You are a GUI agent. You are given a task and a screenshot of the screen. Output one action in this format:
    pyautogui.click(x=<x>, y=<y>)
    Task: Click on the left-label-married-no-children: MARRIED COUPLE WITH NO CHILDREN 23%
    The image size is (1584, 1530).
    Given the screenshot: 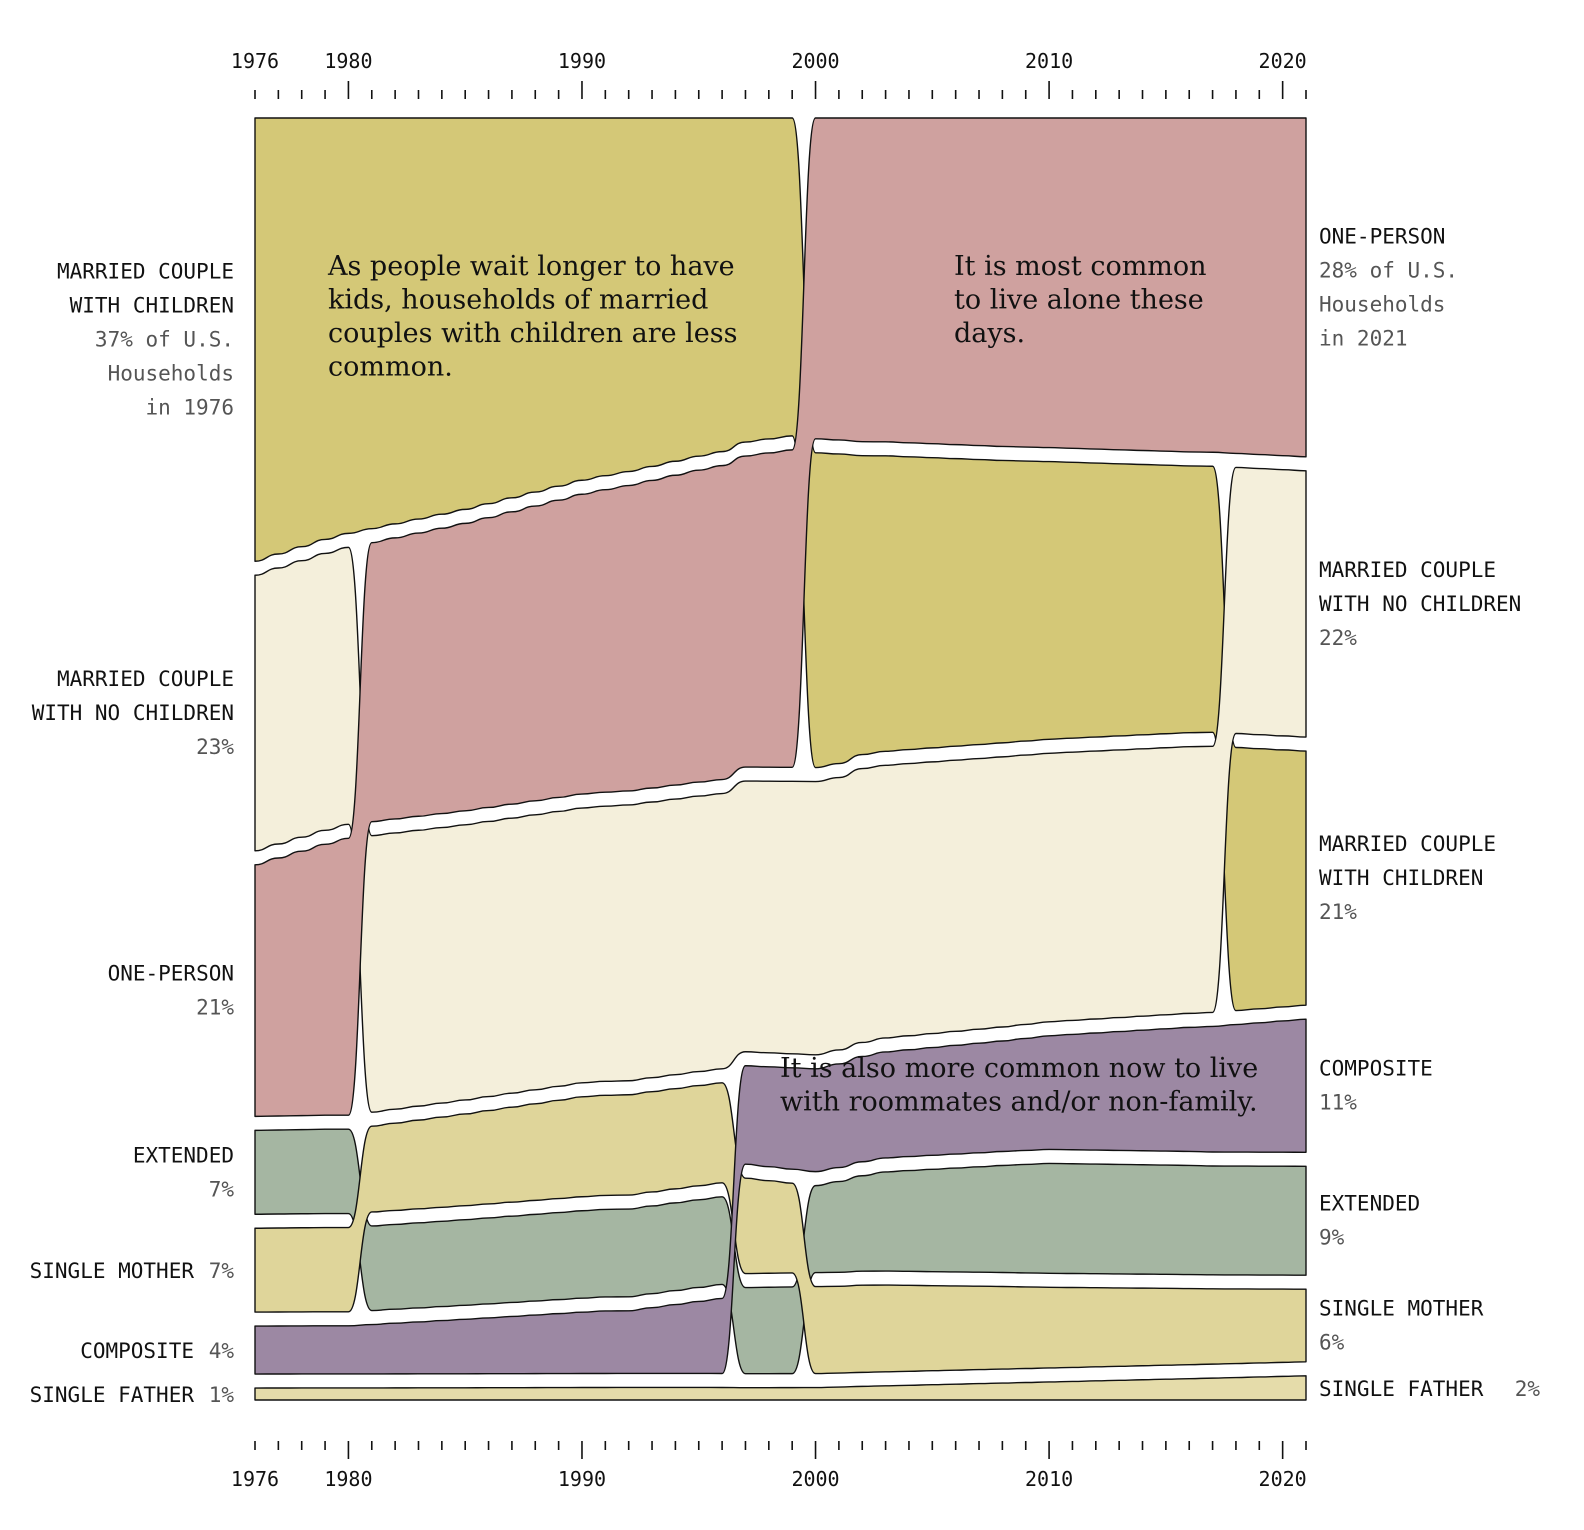 What is the action you would take?
    pyautogui.click(x=133, y=713)
    